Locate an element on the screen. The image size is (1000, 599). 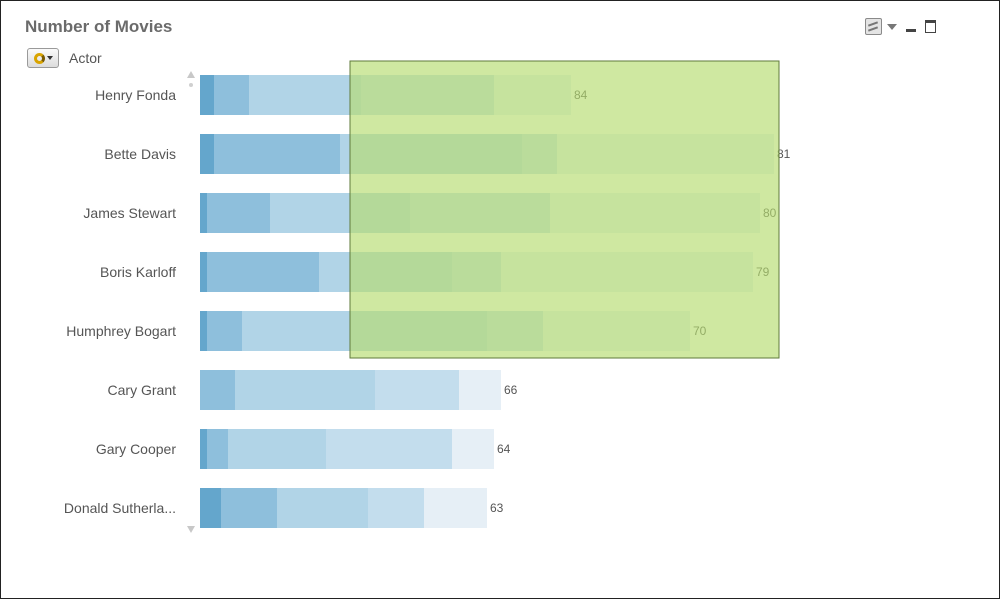
scroll-up-icon is located at coordinates (191, 74).